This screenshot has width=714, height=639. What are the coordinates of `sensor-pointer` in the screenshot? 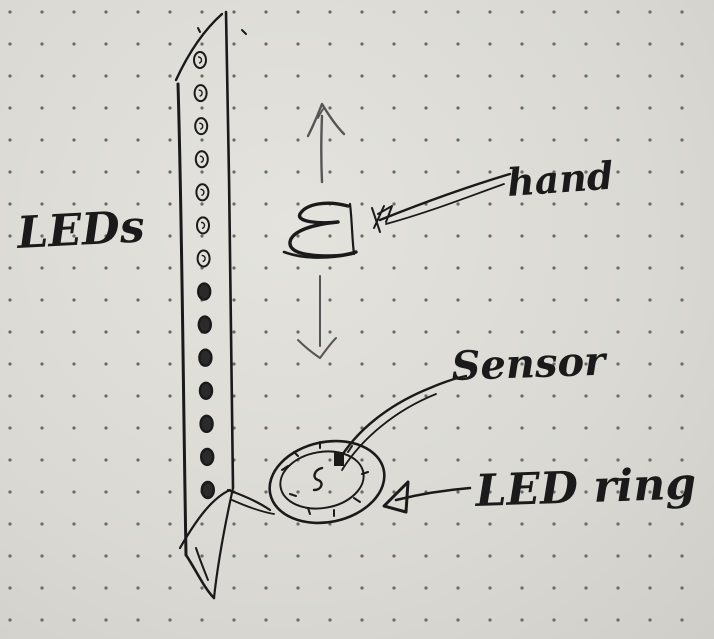 It's located at (402, 422).